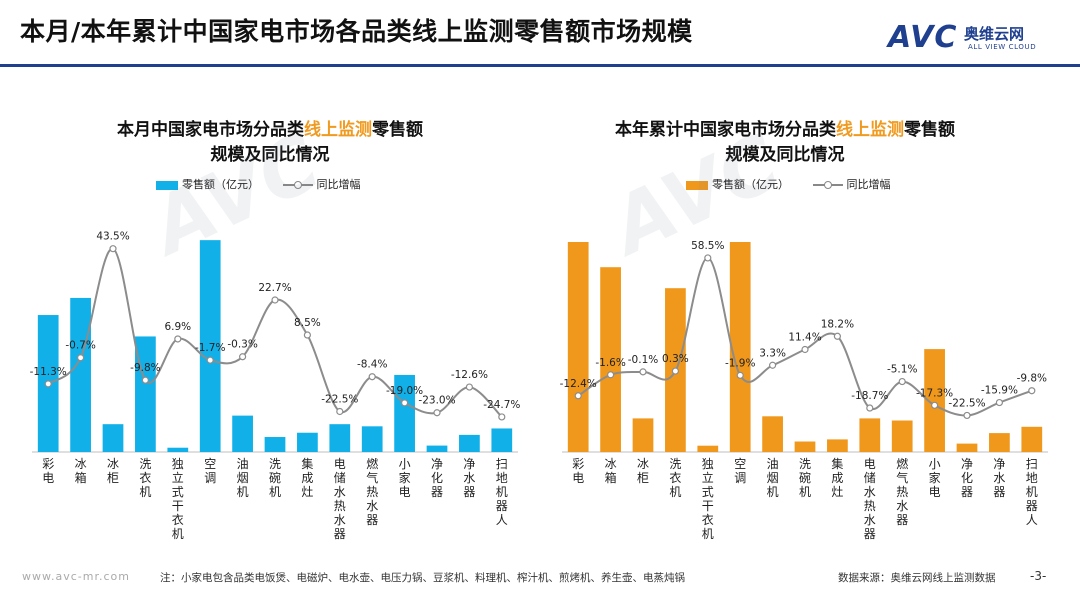  I want to click on left-chart-yoy-label: 22.7%, so click(274, 288).